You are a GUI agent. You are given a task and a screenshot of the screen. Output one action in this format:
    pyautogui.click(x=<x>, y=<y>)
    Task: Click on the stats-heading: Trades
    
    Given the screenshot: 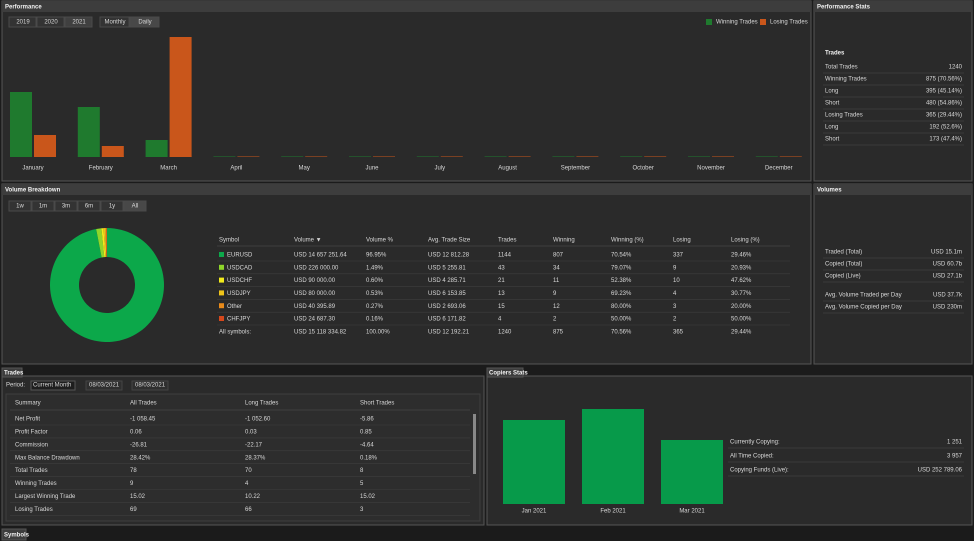 What is the action you would take?
    pyautogui.click(x=835, y=54)
    